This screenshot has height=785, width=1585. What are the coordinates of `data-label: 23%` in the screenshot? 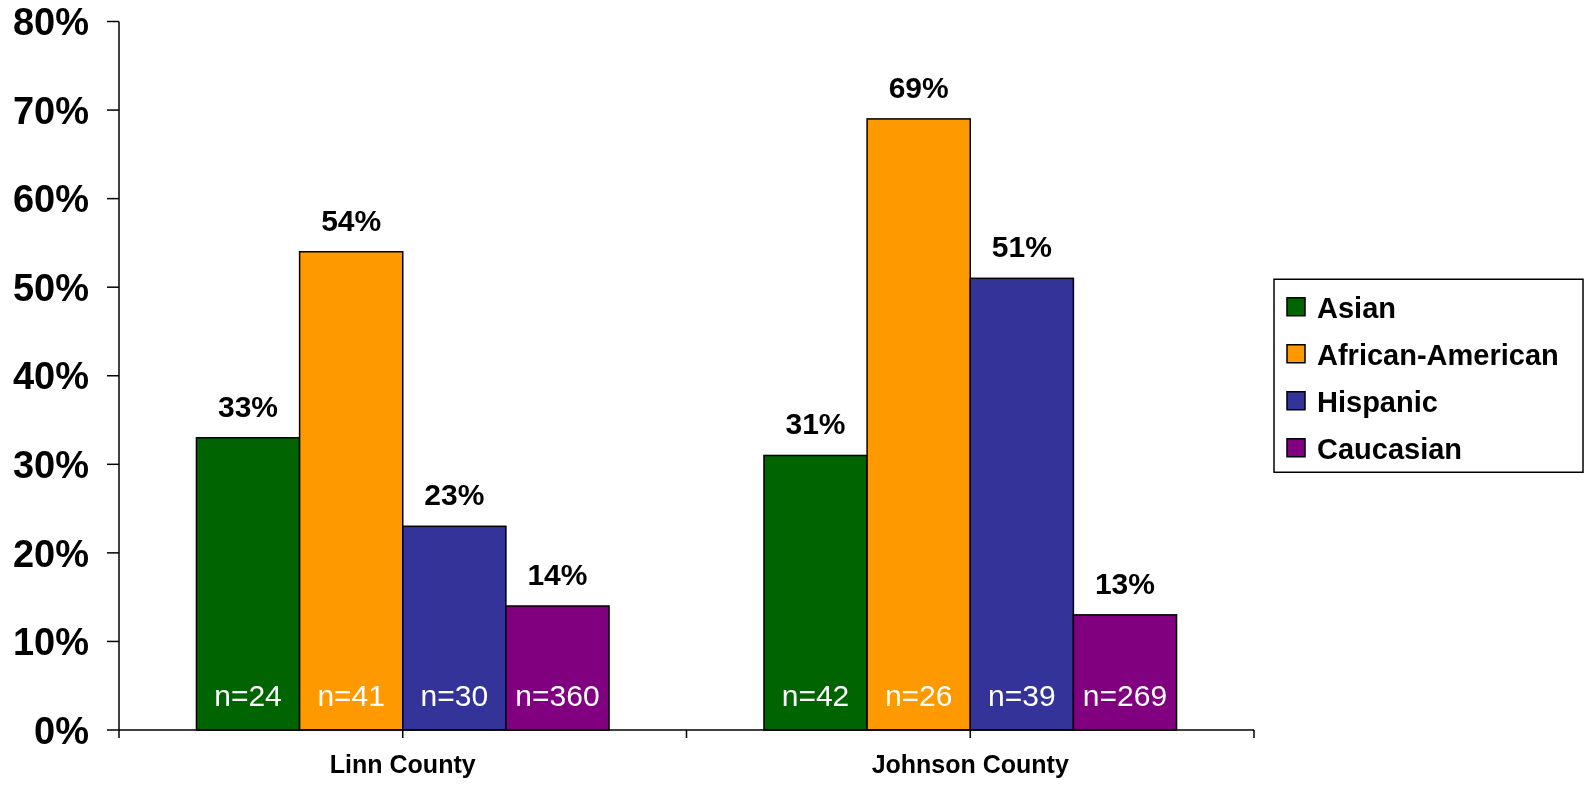 It's located at (454, 495).